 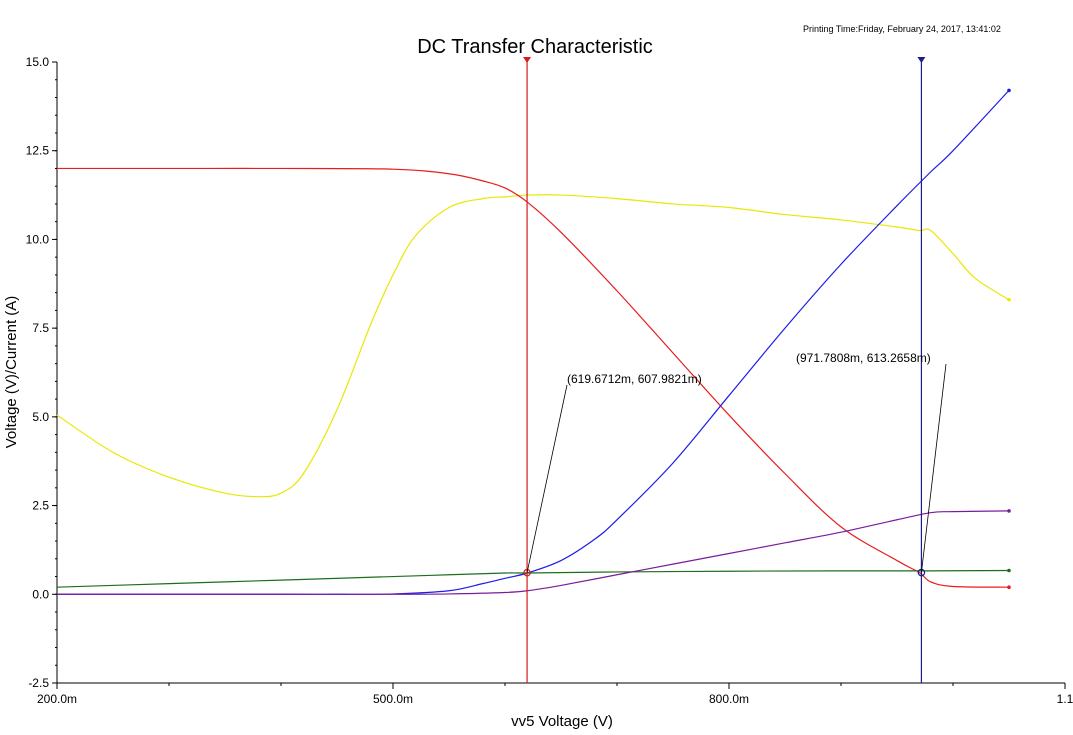 What do you see at coordinates (57, 699) in the screenshot?
I see `x-tick-label: 200.0m` at bounding box center [57, 699].